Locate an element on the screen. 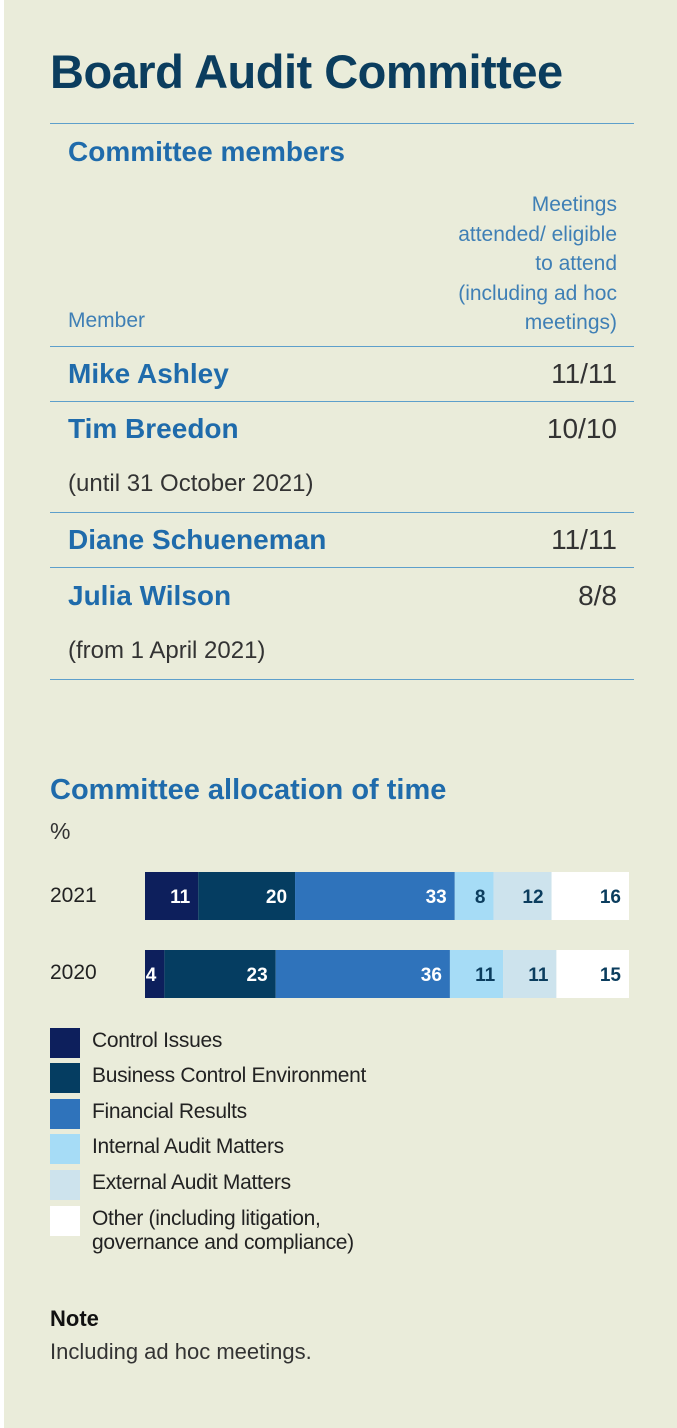 The width and height of the screenshot is (677, 1428). data-label-2020-6: 15 is located at coordinates (611, 975).